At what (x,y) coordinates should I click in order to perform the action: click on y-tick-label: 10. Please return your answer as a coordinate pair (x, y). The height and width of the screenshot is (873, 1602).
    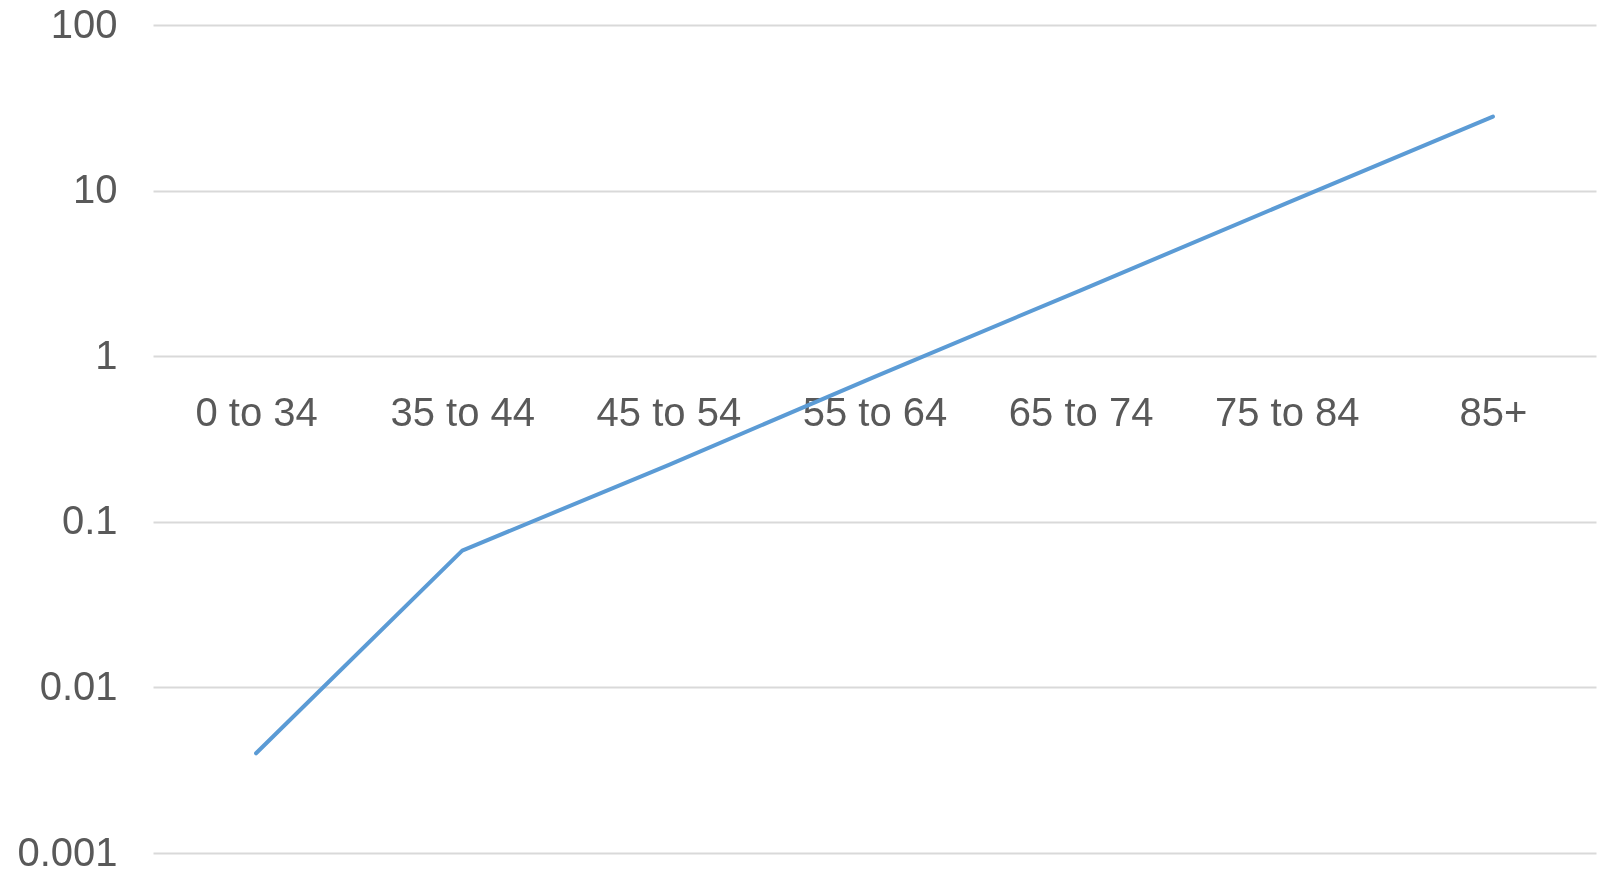
    Looking at the image, I should click on (95, 189).